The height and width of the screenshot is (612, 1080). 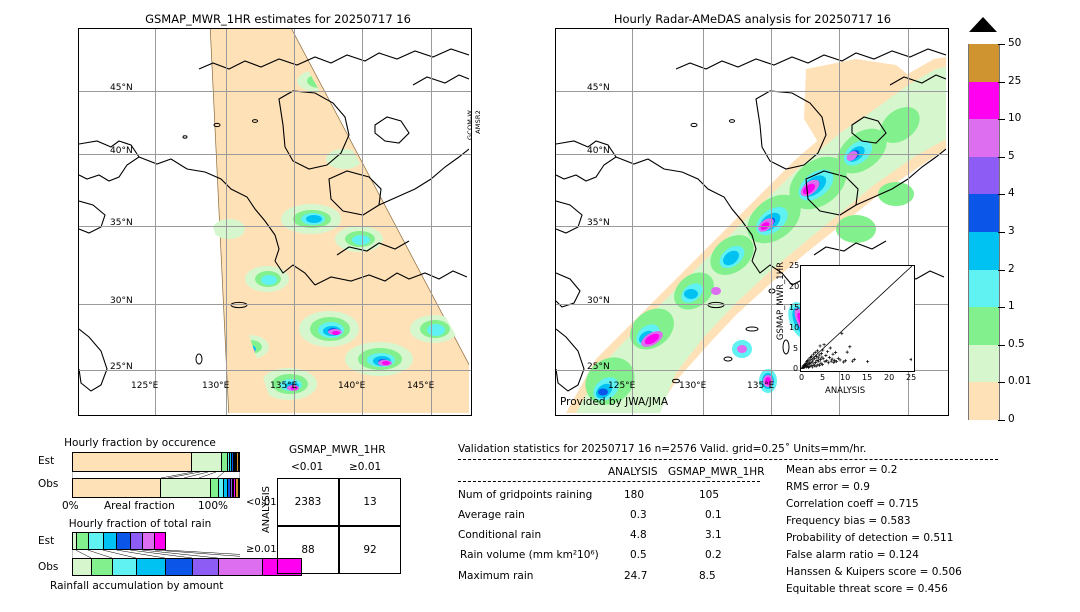 What do you see at coordinates (728, 459) in the screenshot?
I see `validation-header-rule` at bounding box center [728, 459].